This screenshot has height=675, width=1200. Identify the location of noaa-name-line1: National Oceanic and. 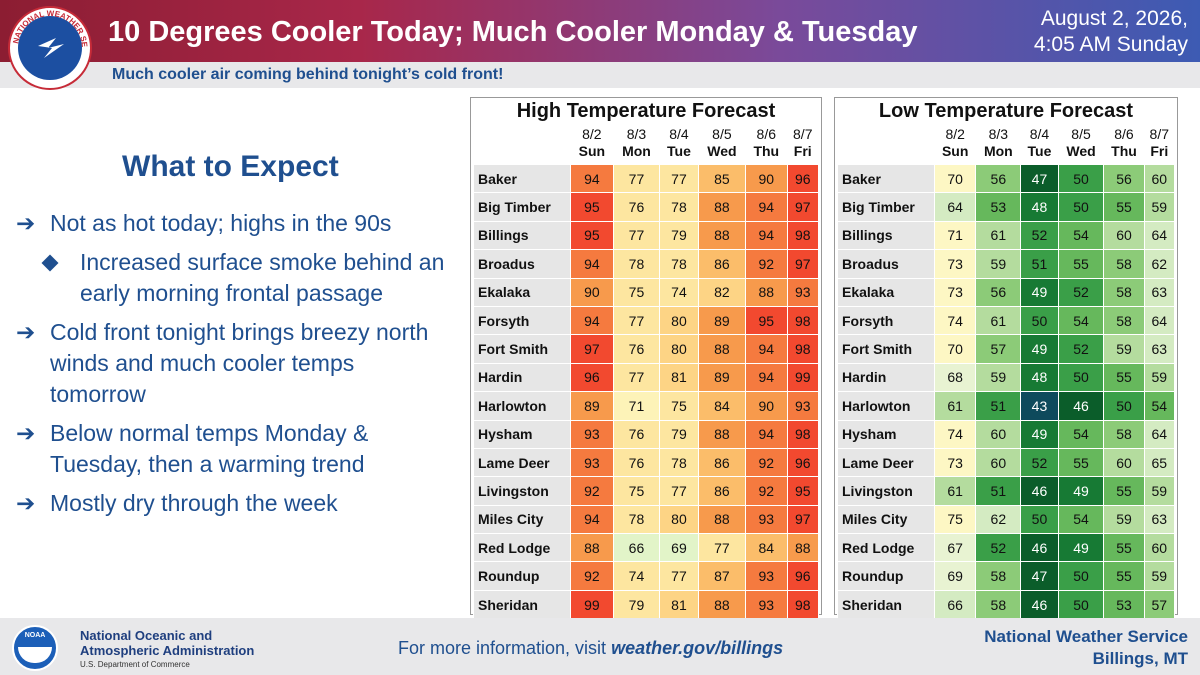
(146, 635).